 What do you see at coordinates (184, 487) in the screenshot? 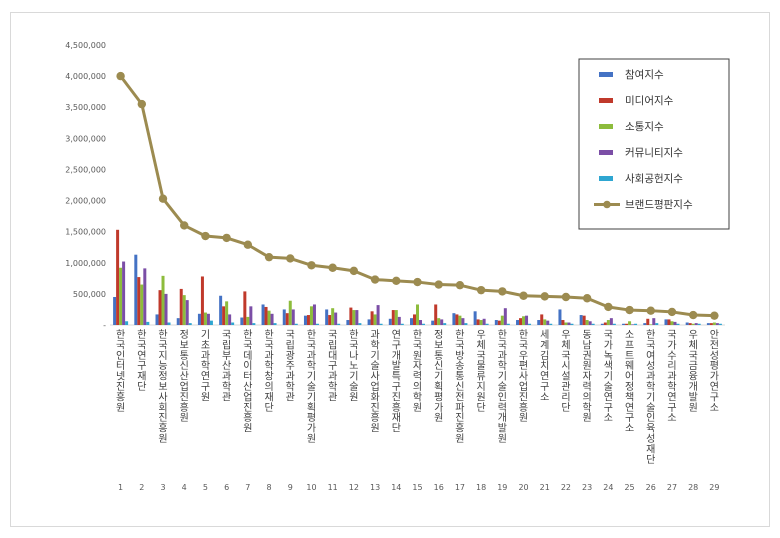
I see `x-rank-label: 4` at bounding box center [184, 487].